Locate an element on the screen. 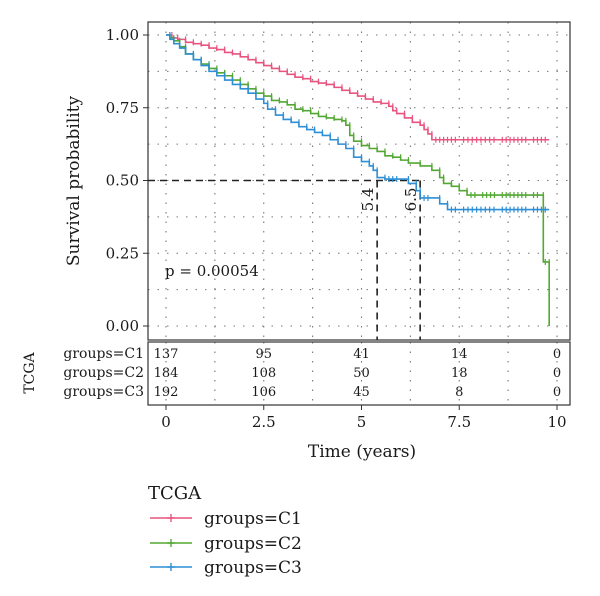 The width and height of the screenshot is (600, 596). risk-count: 45 is located at coordinates (361, 392).